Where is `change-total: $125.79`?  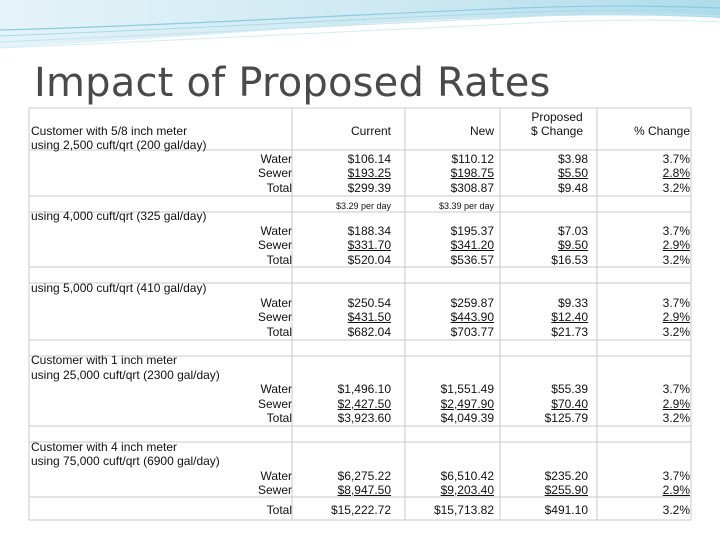
change-total: $125.79 is located at coordinates (566, 418).